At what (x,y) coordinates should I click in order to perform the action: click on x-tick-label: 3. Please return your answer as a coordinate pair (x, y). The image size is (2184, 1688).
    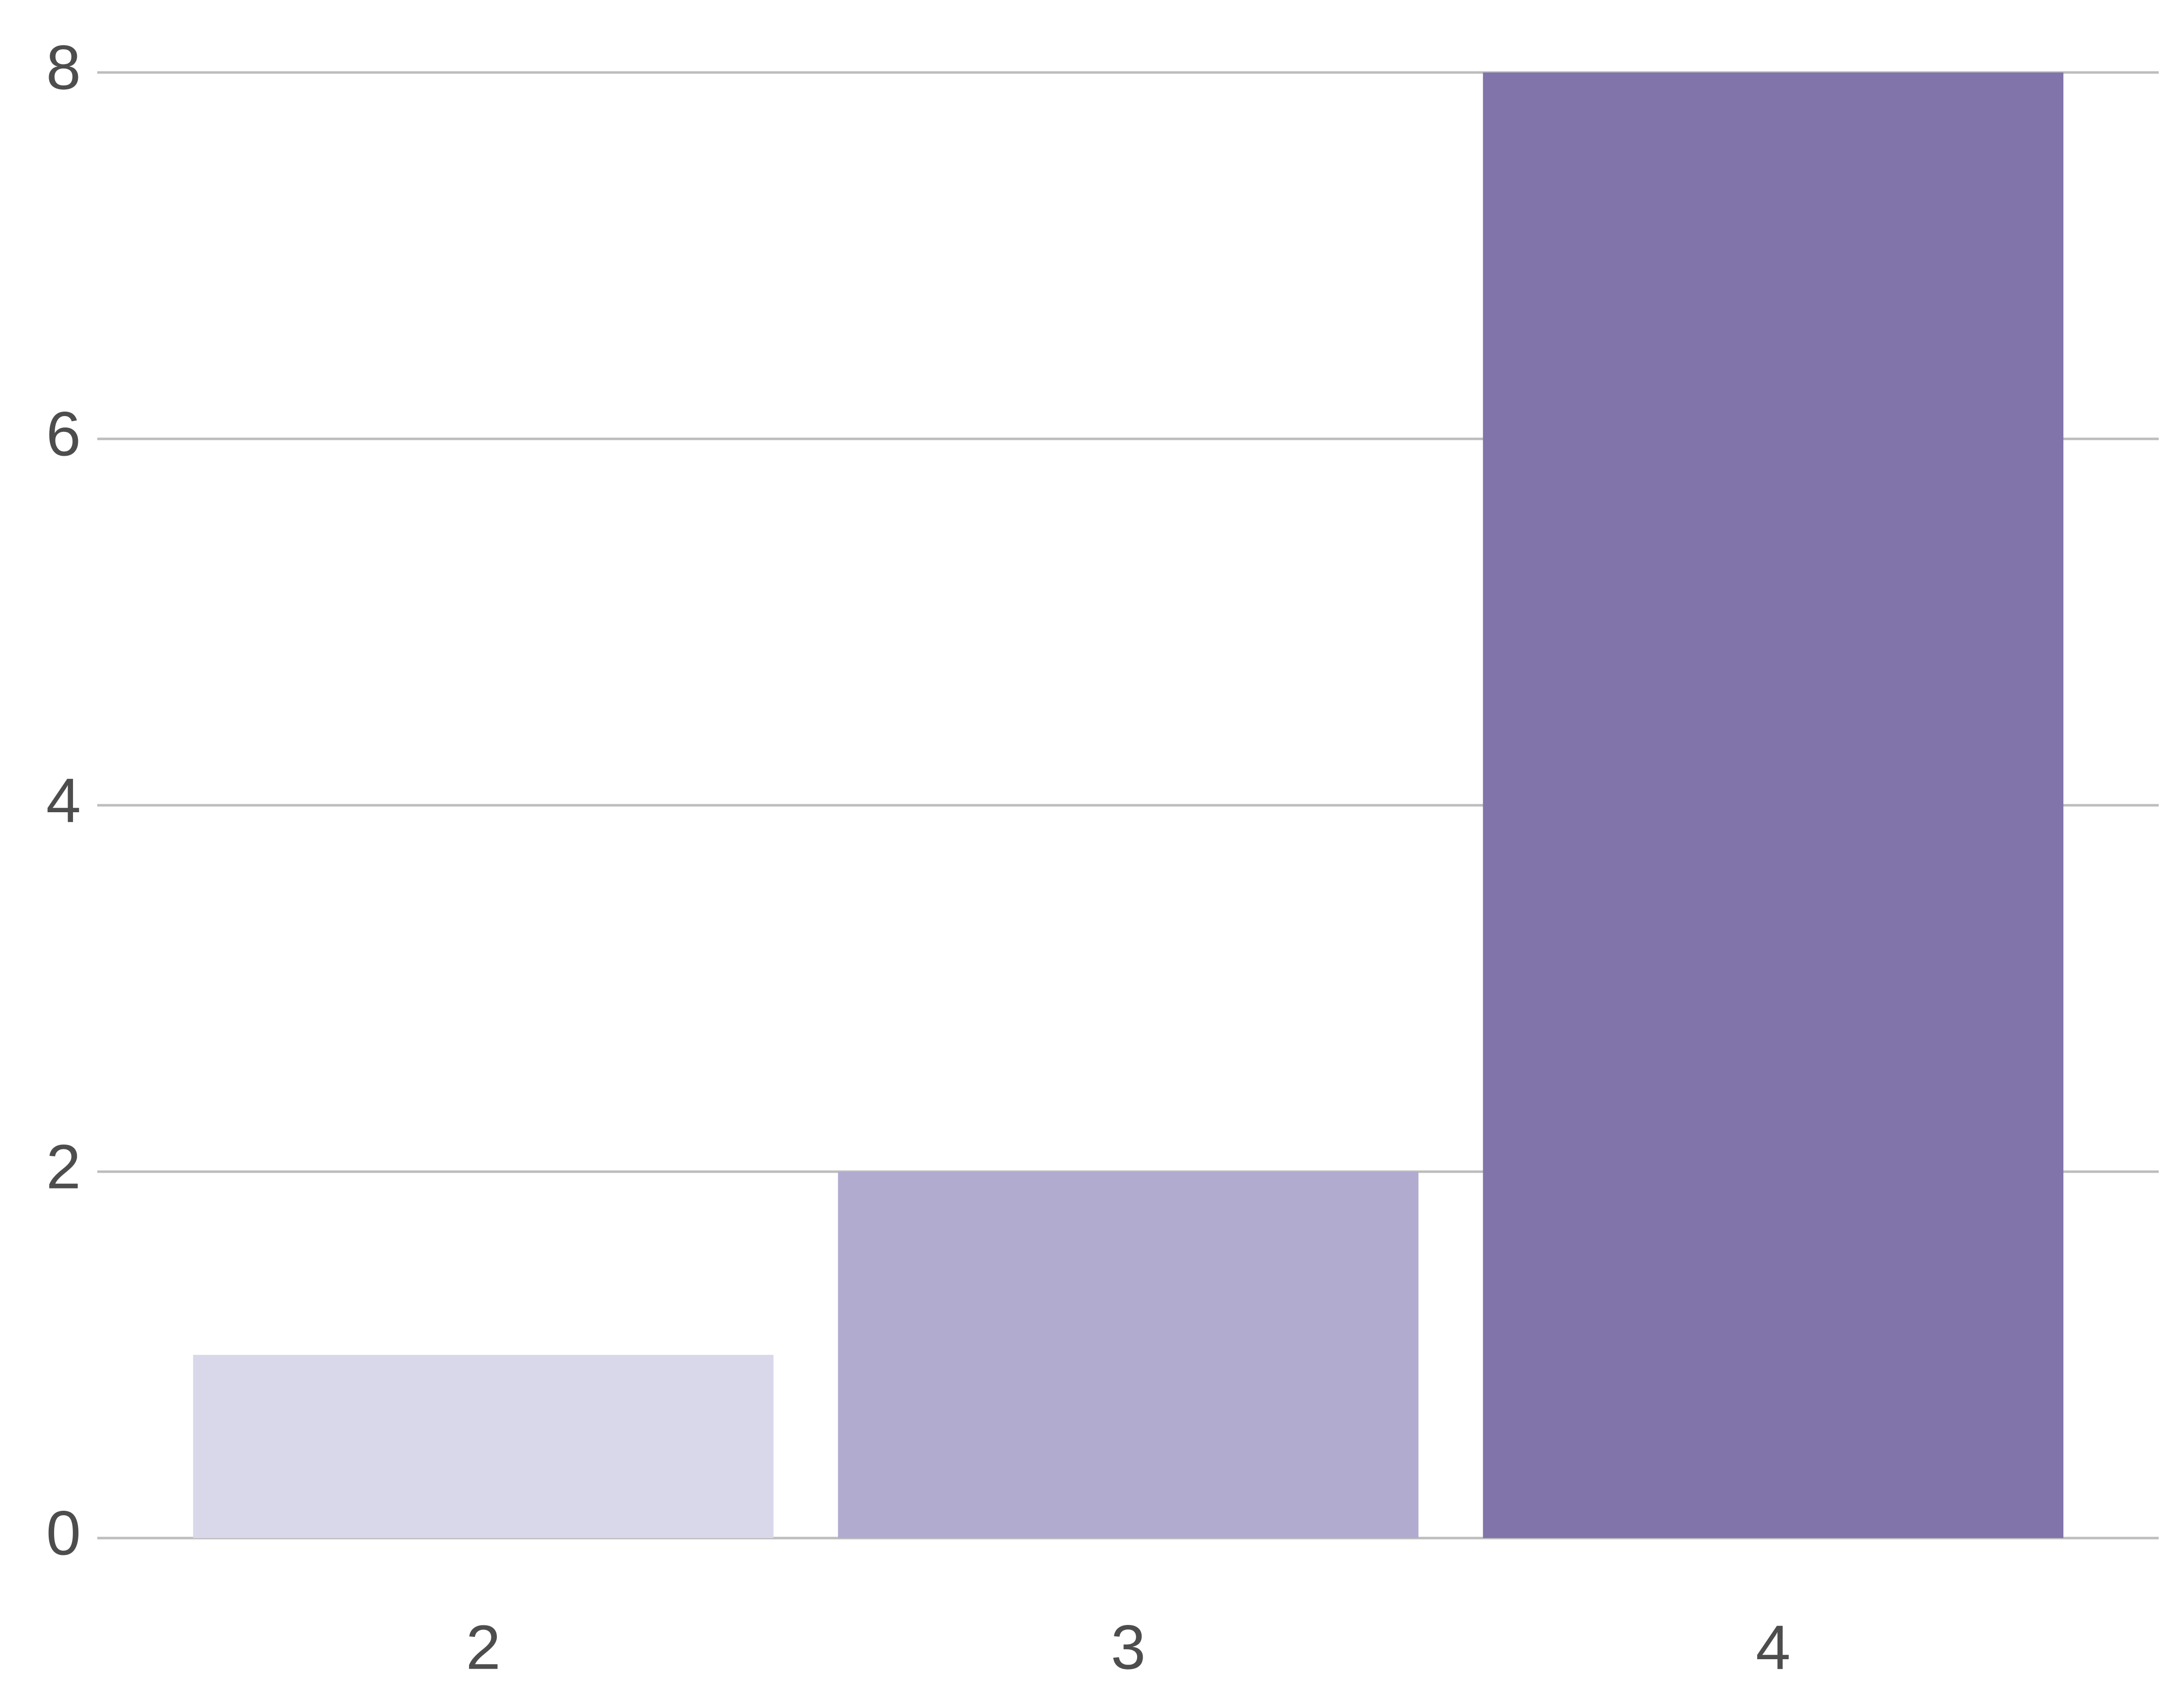
    Looking at the image, I should click on (1128, 1647).